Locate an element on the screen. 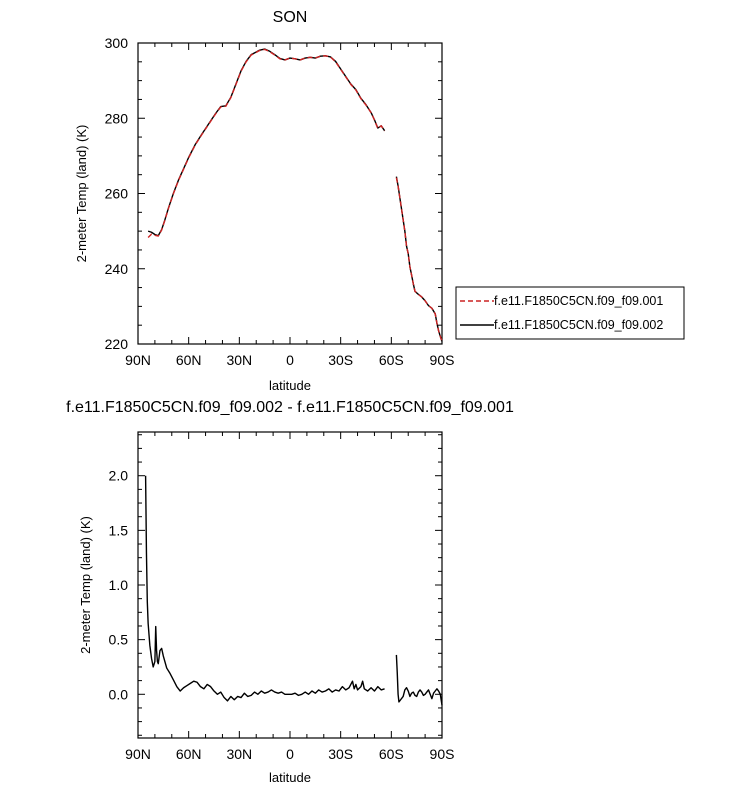 Image resolution: width=733 pixels, height=790 pixels. y-tick-label: 1.0 is located at coordinates (119, 585).